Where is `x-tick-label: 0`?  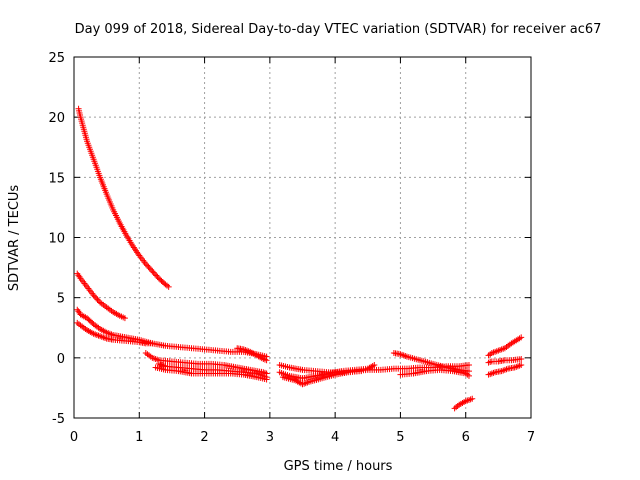
x-tick-label: 0 is located at coordinates (74, 437).